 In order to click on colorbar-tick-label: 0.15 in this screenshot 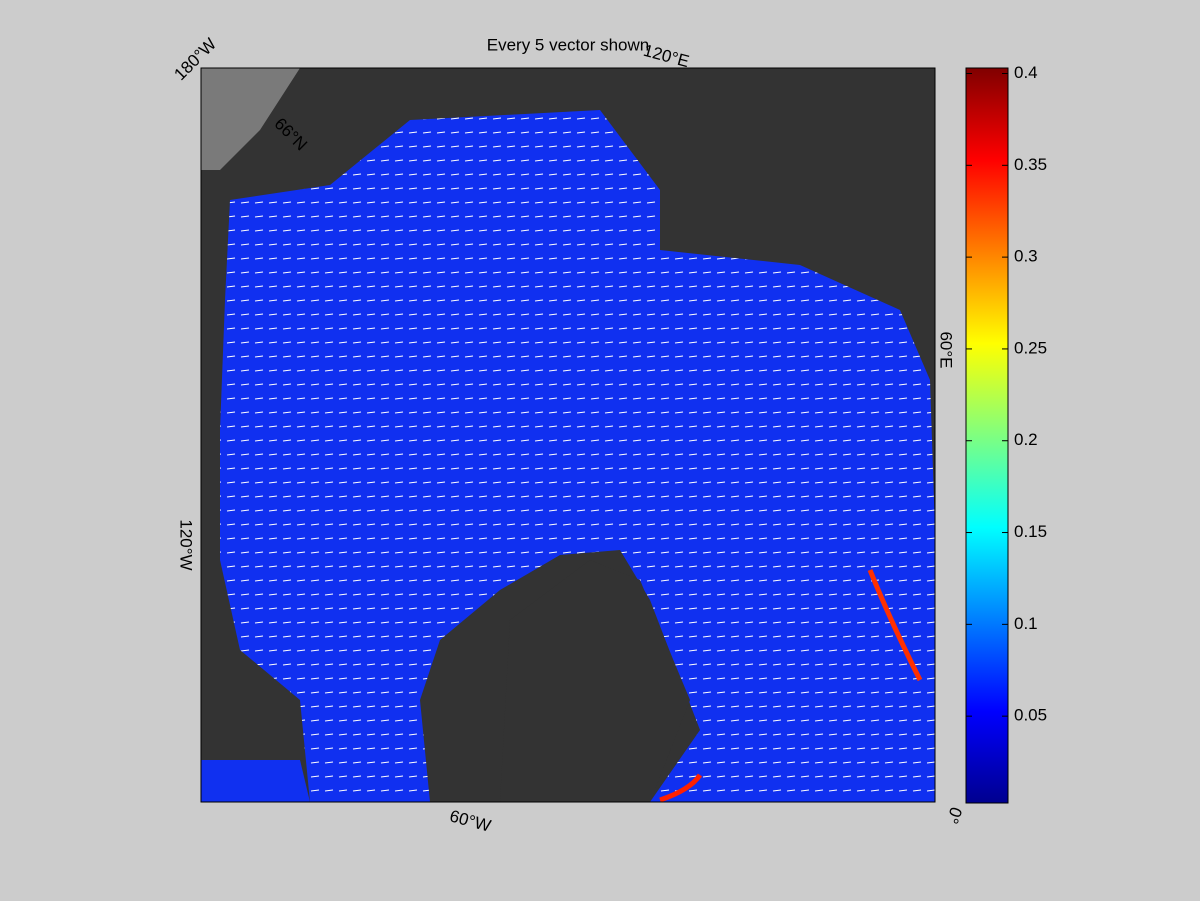, I will do `click(1030, 531)`.